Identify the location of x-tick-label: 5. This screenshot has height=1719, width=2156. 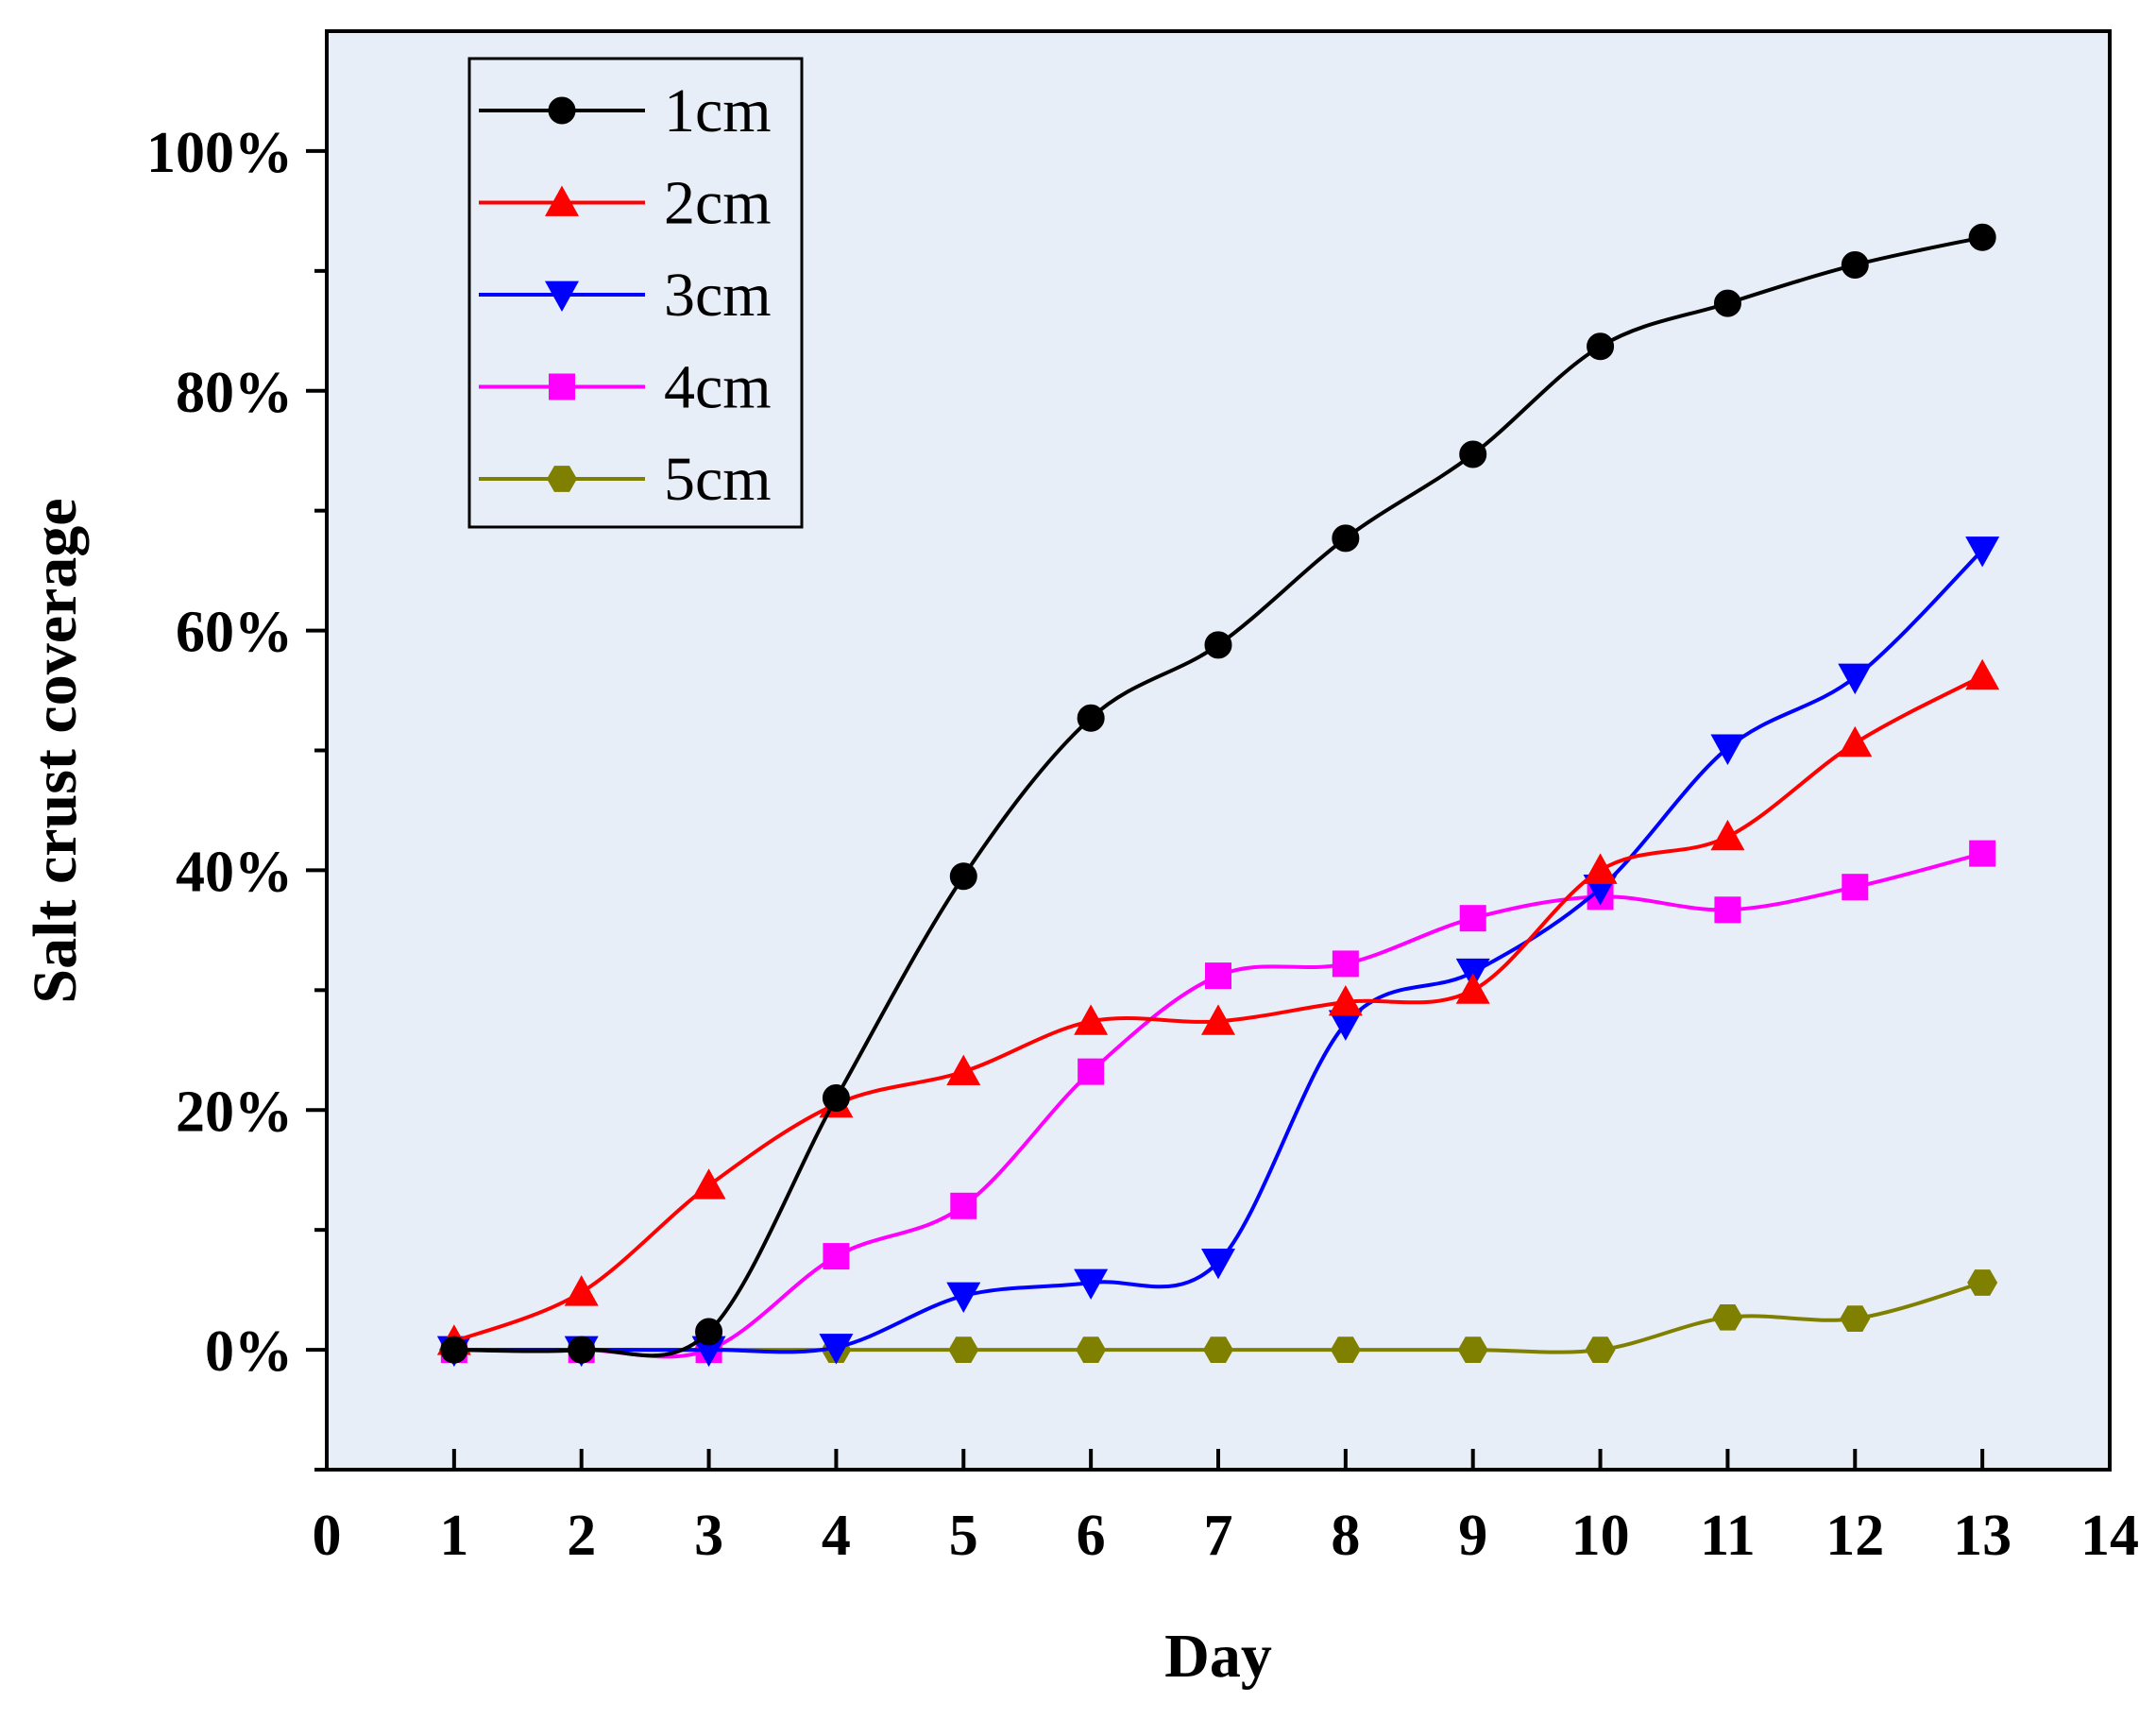
(964, 1536).